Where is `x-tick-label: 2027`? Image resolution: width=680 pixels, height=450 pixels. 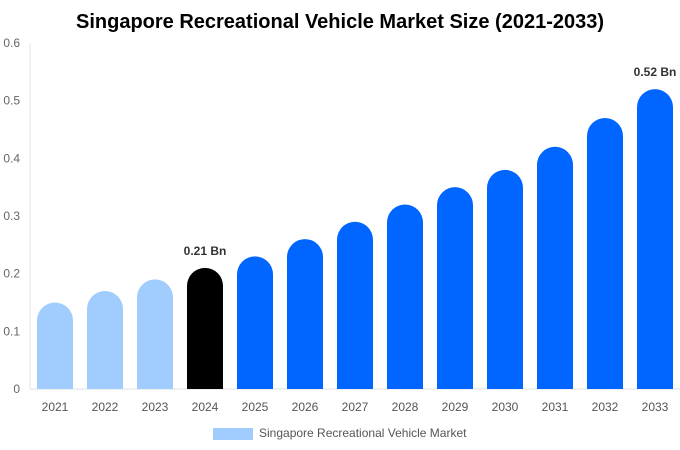
x-tick-label: 2027 is located at coordinates (355, 407).